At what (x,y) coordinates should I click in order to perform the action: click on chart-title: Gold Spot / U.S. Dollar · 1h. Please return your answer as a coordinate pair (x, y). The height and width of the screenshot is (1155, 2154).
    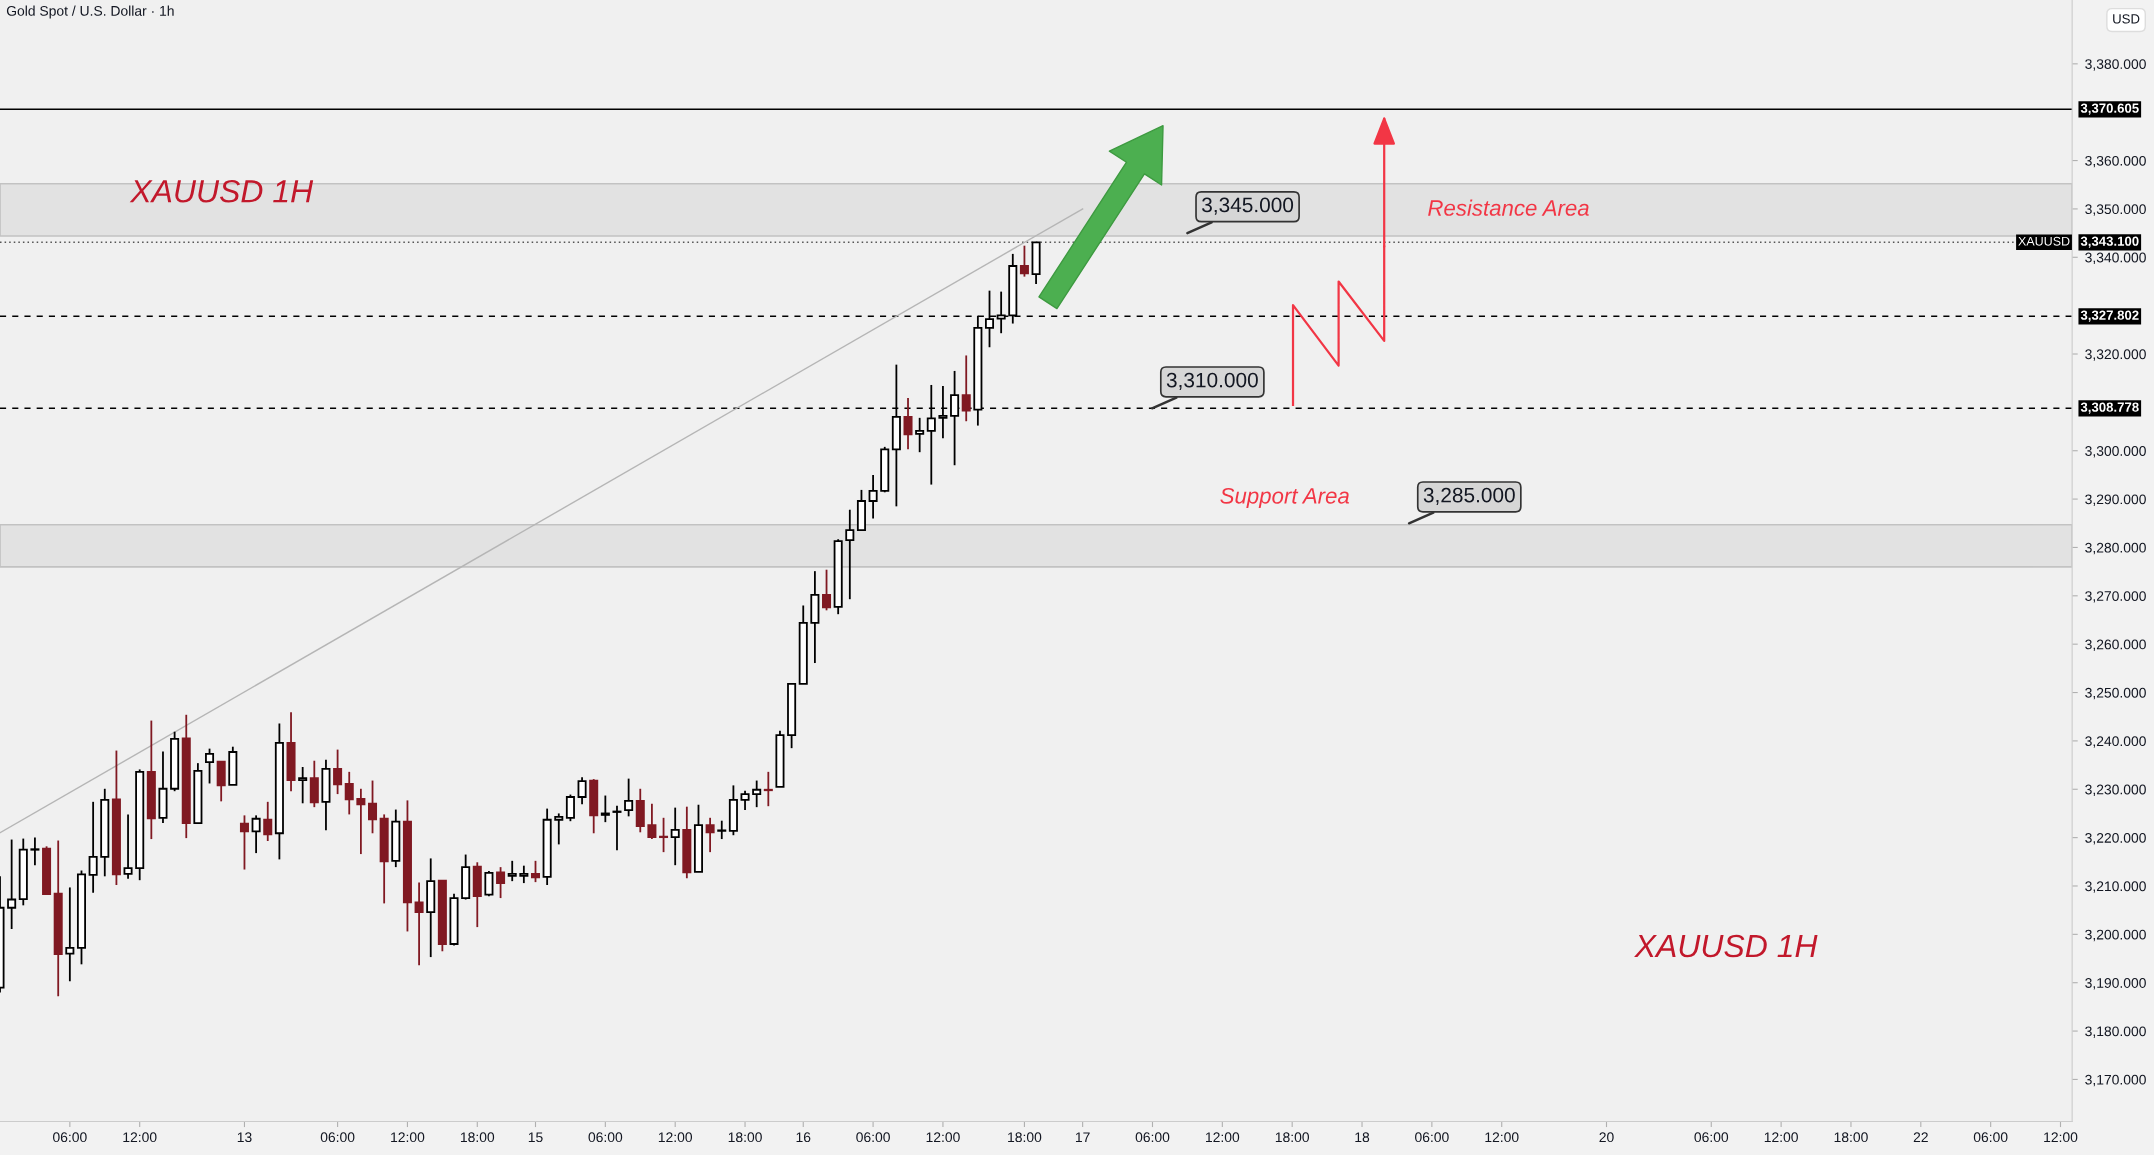
    Looking at the image, I should click on (90, 12).